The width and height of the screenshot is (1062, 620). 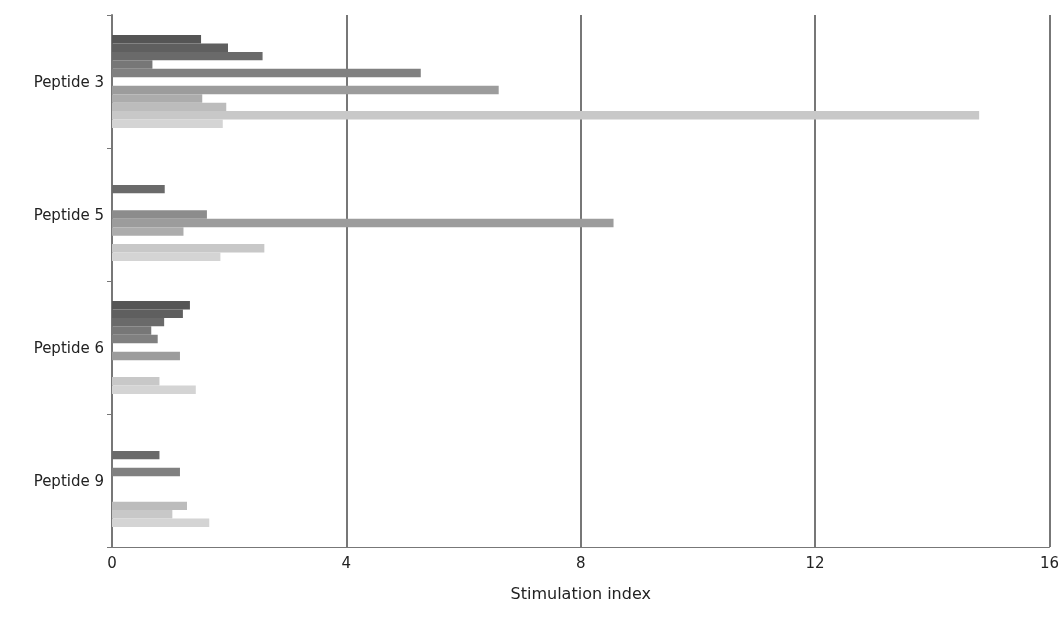 What do you see at coordinates (68, 347) in the screenshot?
I see `y-tick-label: Peptide 6` at bounding box center [68, 347].